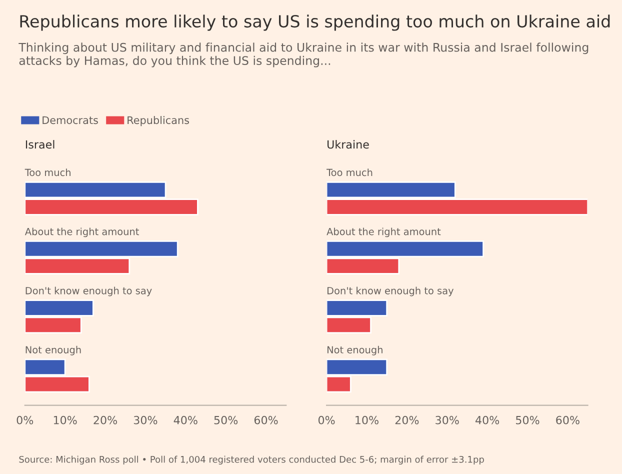 The image size is (622, 474). I want to click on x-axis-title: Israel, so click(40, 144).